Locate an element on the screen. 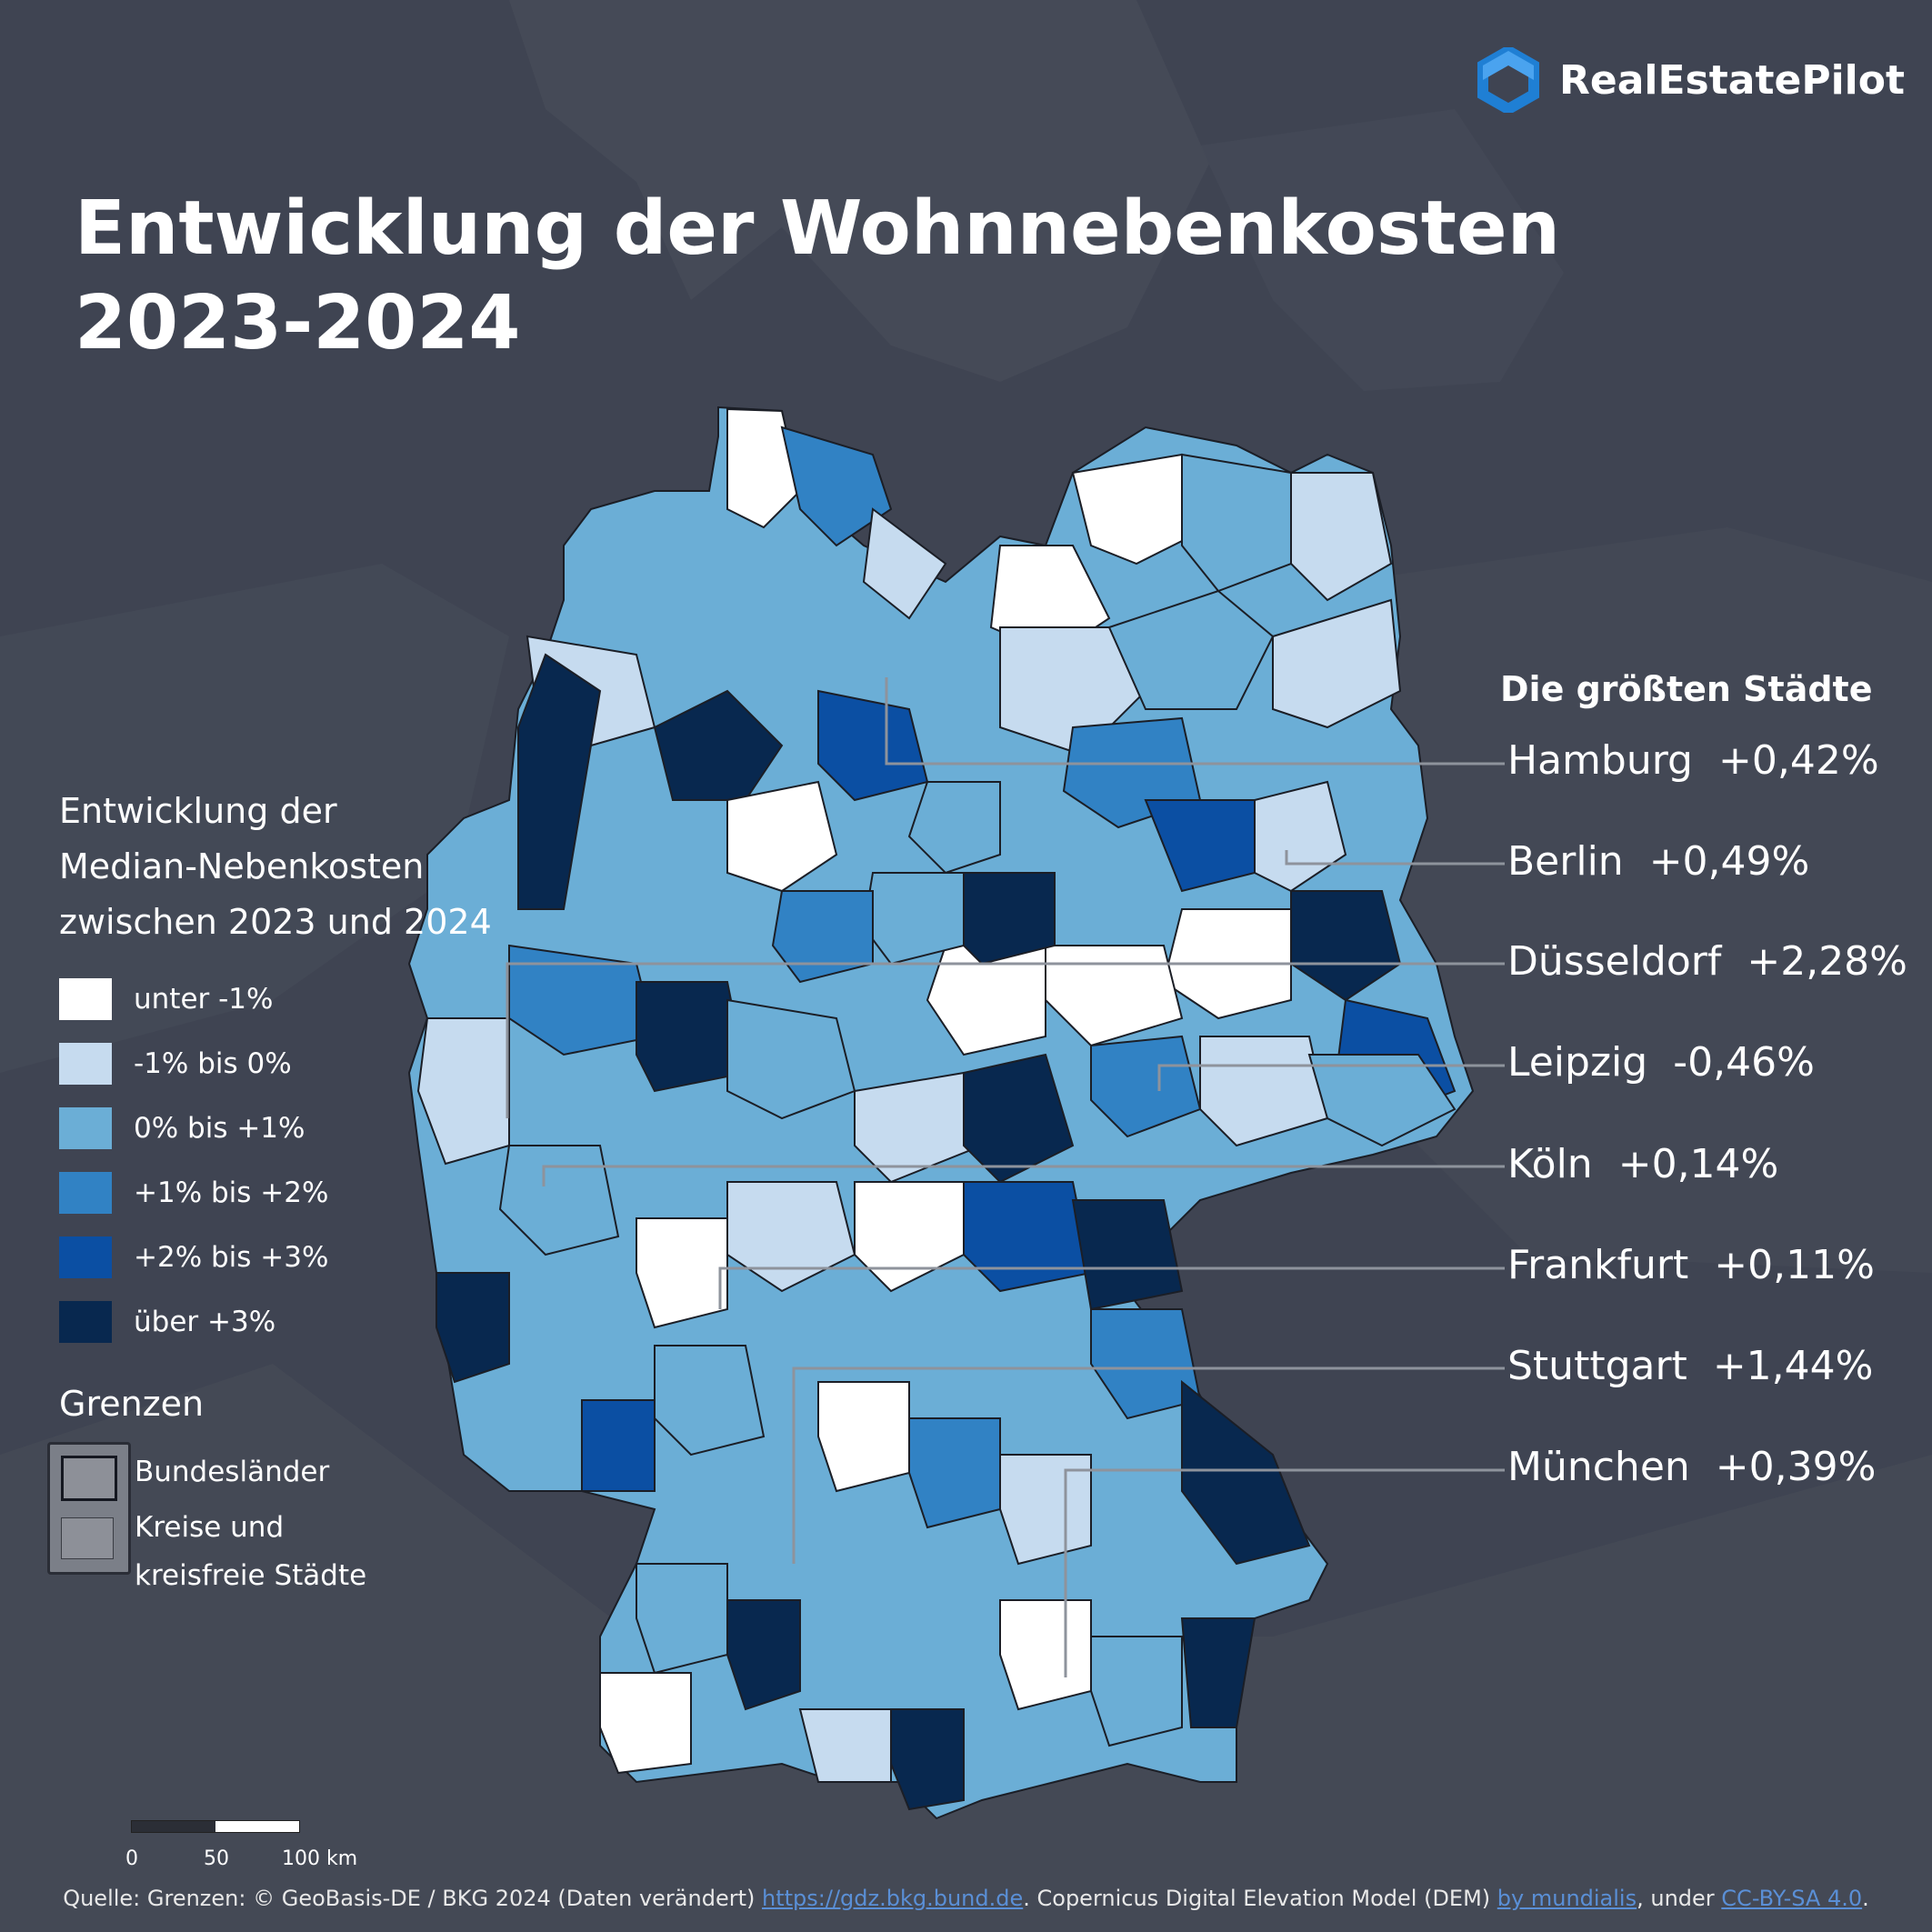  title-line-2: 2023-2024 is located at coordinates (298, 323).